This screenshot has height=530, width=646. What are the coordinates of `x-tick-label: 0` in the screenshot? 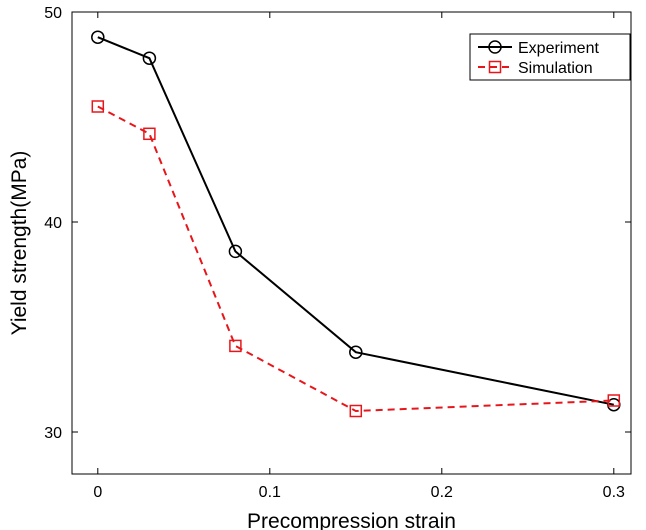 It's located at (97, 492).